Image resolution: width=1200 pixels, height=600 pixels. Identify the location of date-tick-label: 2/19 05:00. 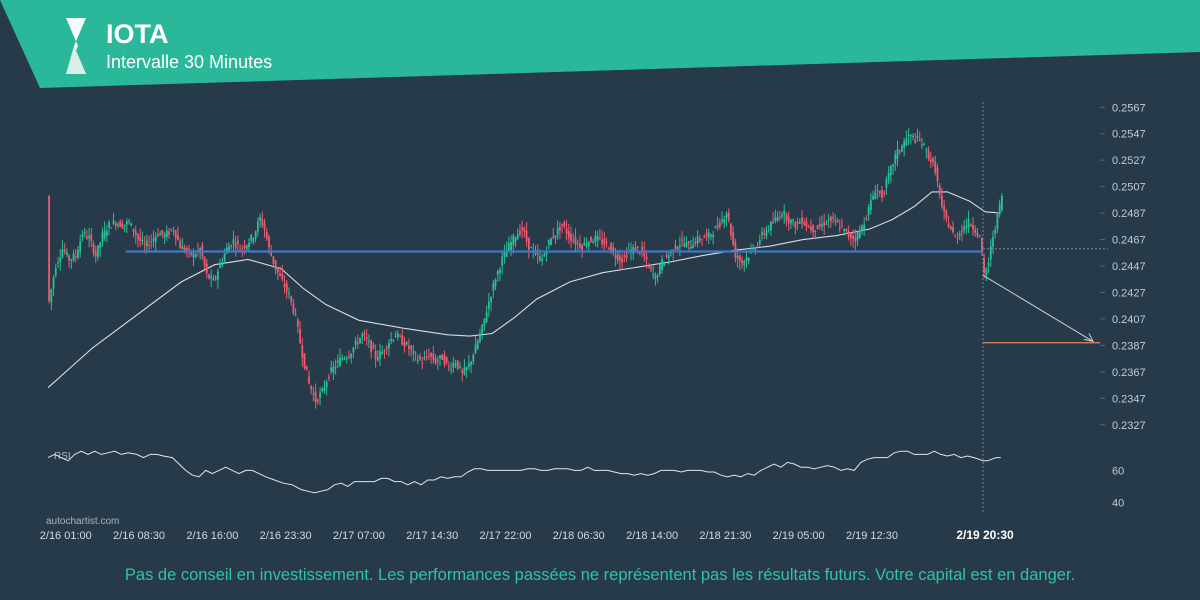
(799, 536).